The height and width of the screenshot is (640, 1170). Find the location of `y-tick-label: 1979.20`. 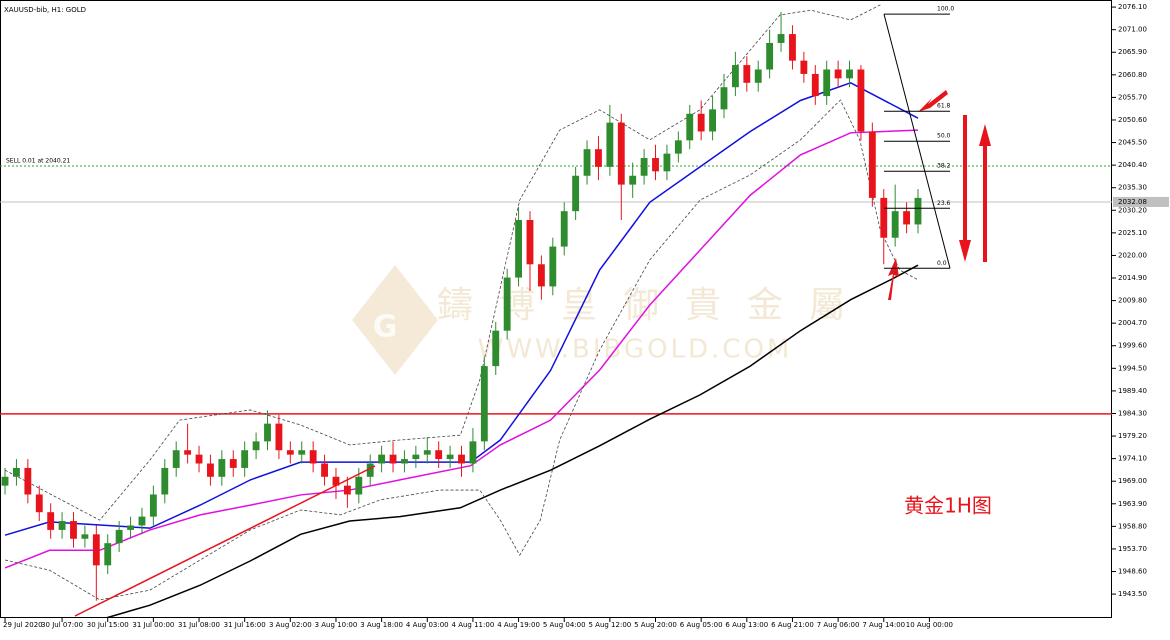

y-tick-label: 1979.20 is located at coordinates (1132, 436).